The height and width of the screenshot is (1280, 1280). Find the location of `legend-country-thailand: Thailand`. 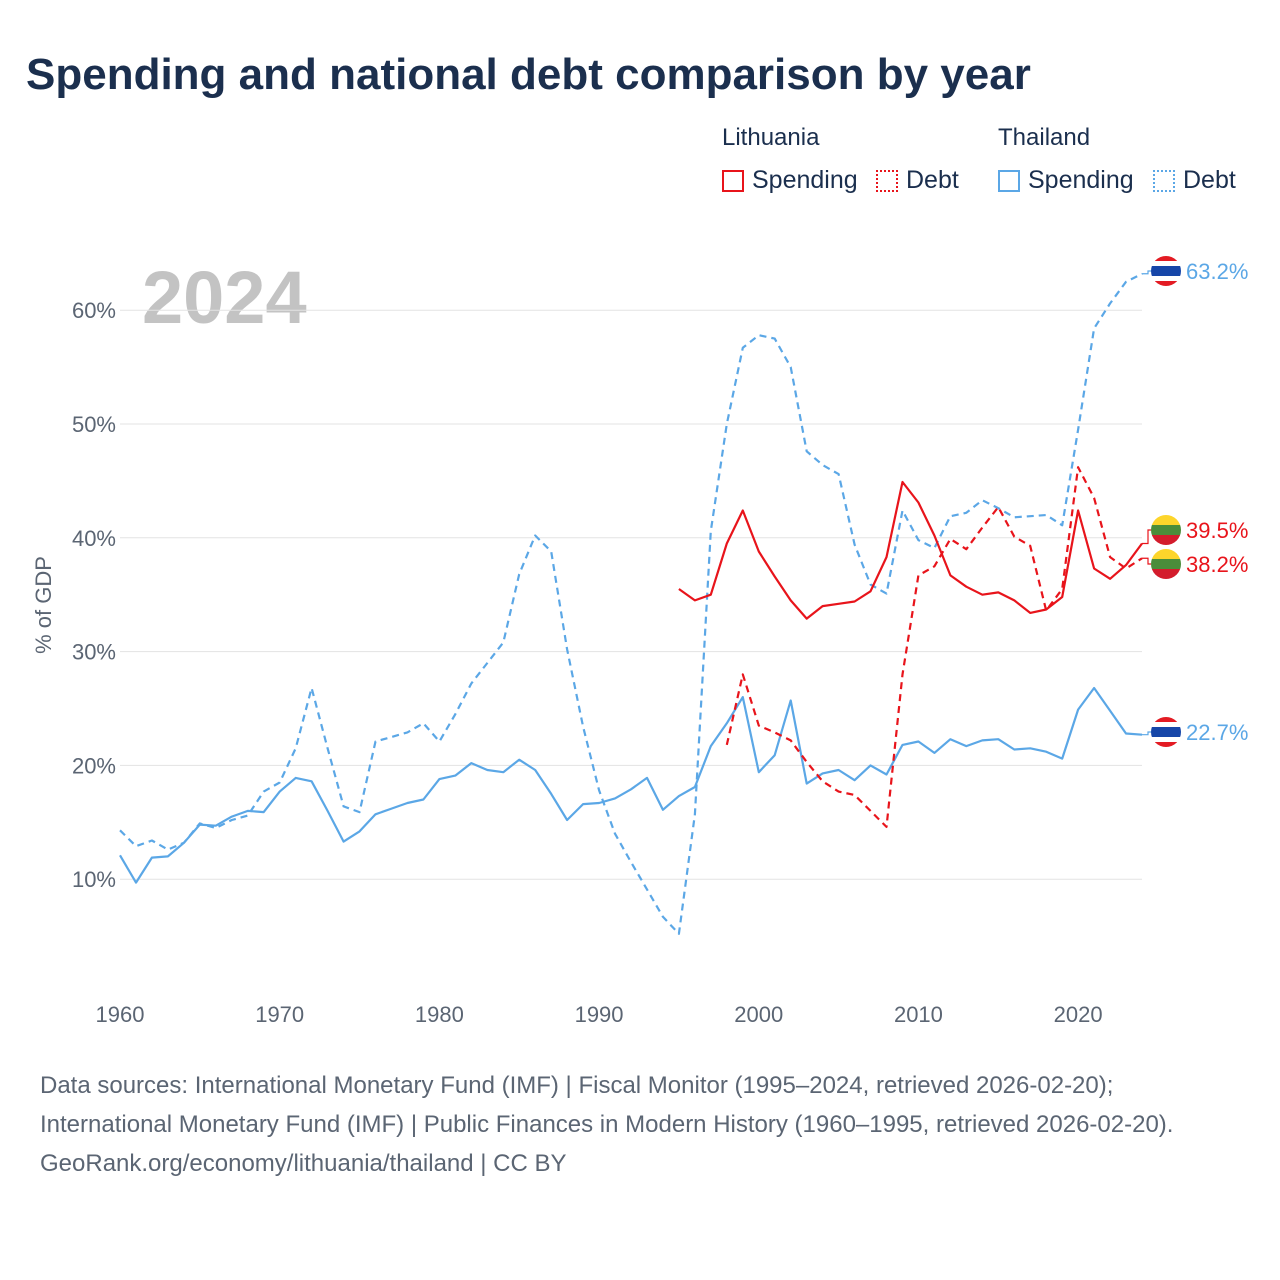

legend-country-thailand: Thailand is located at coordinates (1044, 137).